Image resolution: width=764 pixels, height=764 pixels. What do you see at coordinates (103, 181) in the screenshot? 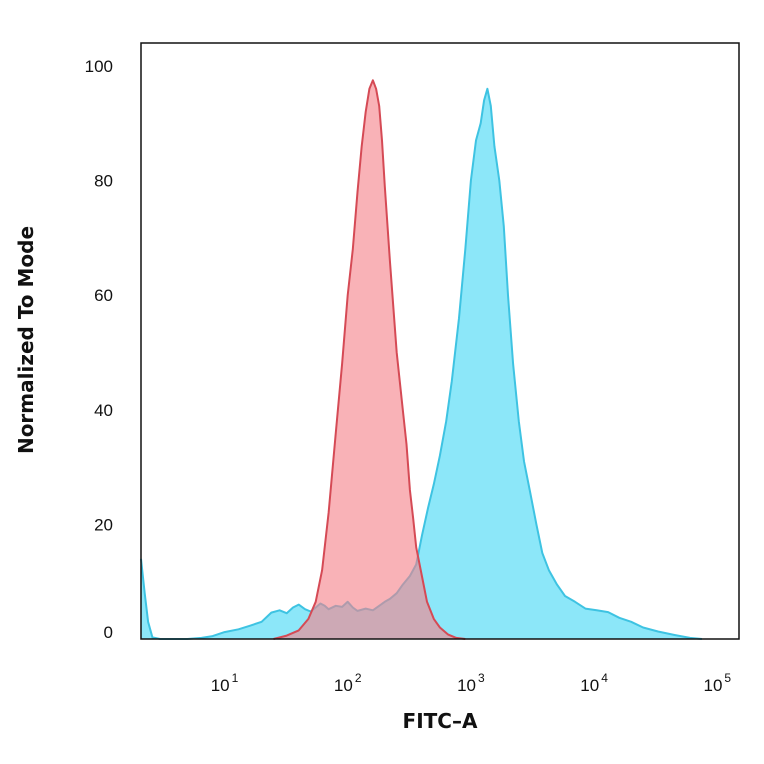
I see `y-tick-label: 80` at bounding box center [103, 181].